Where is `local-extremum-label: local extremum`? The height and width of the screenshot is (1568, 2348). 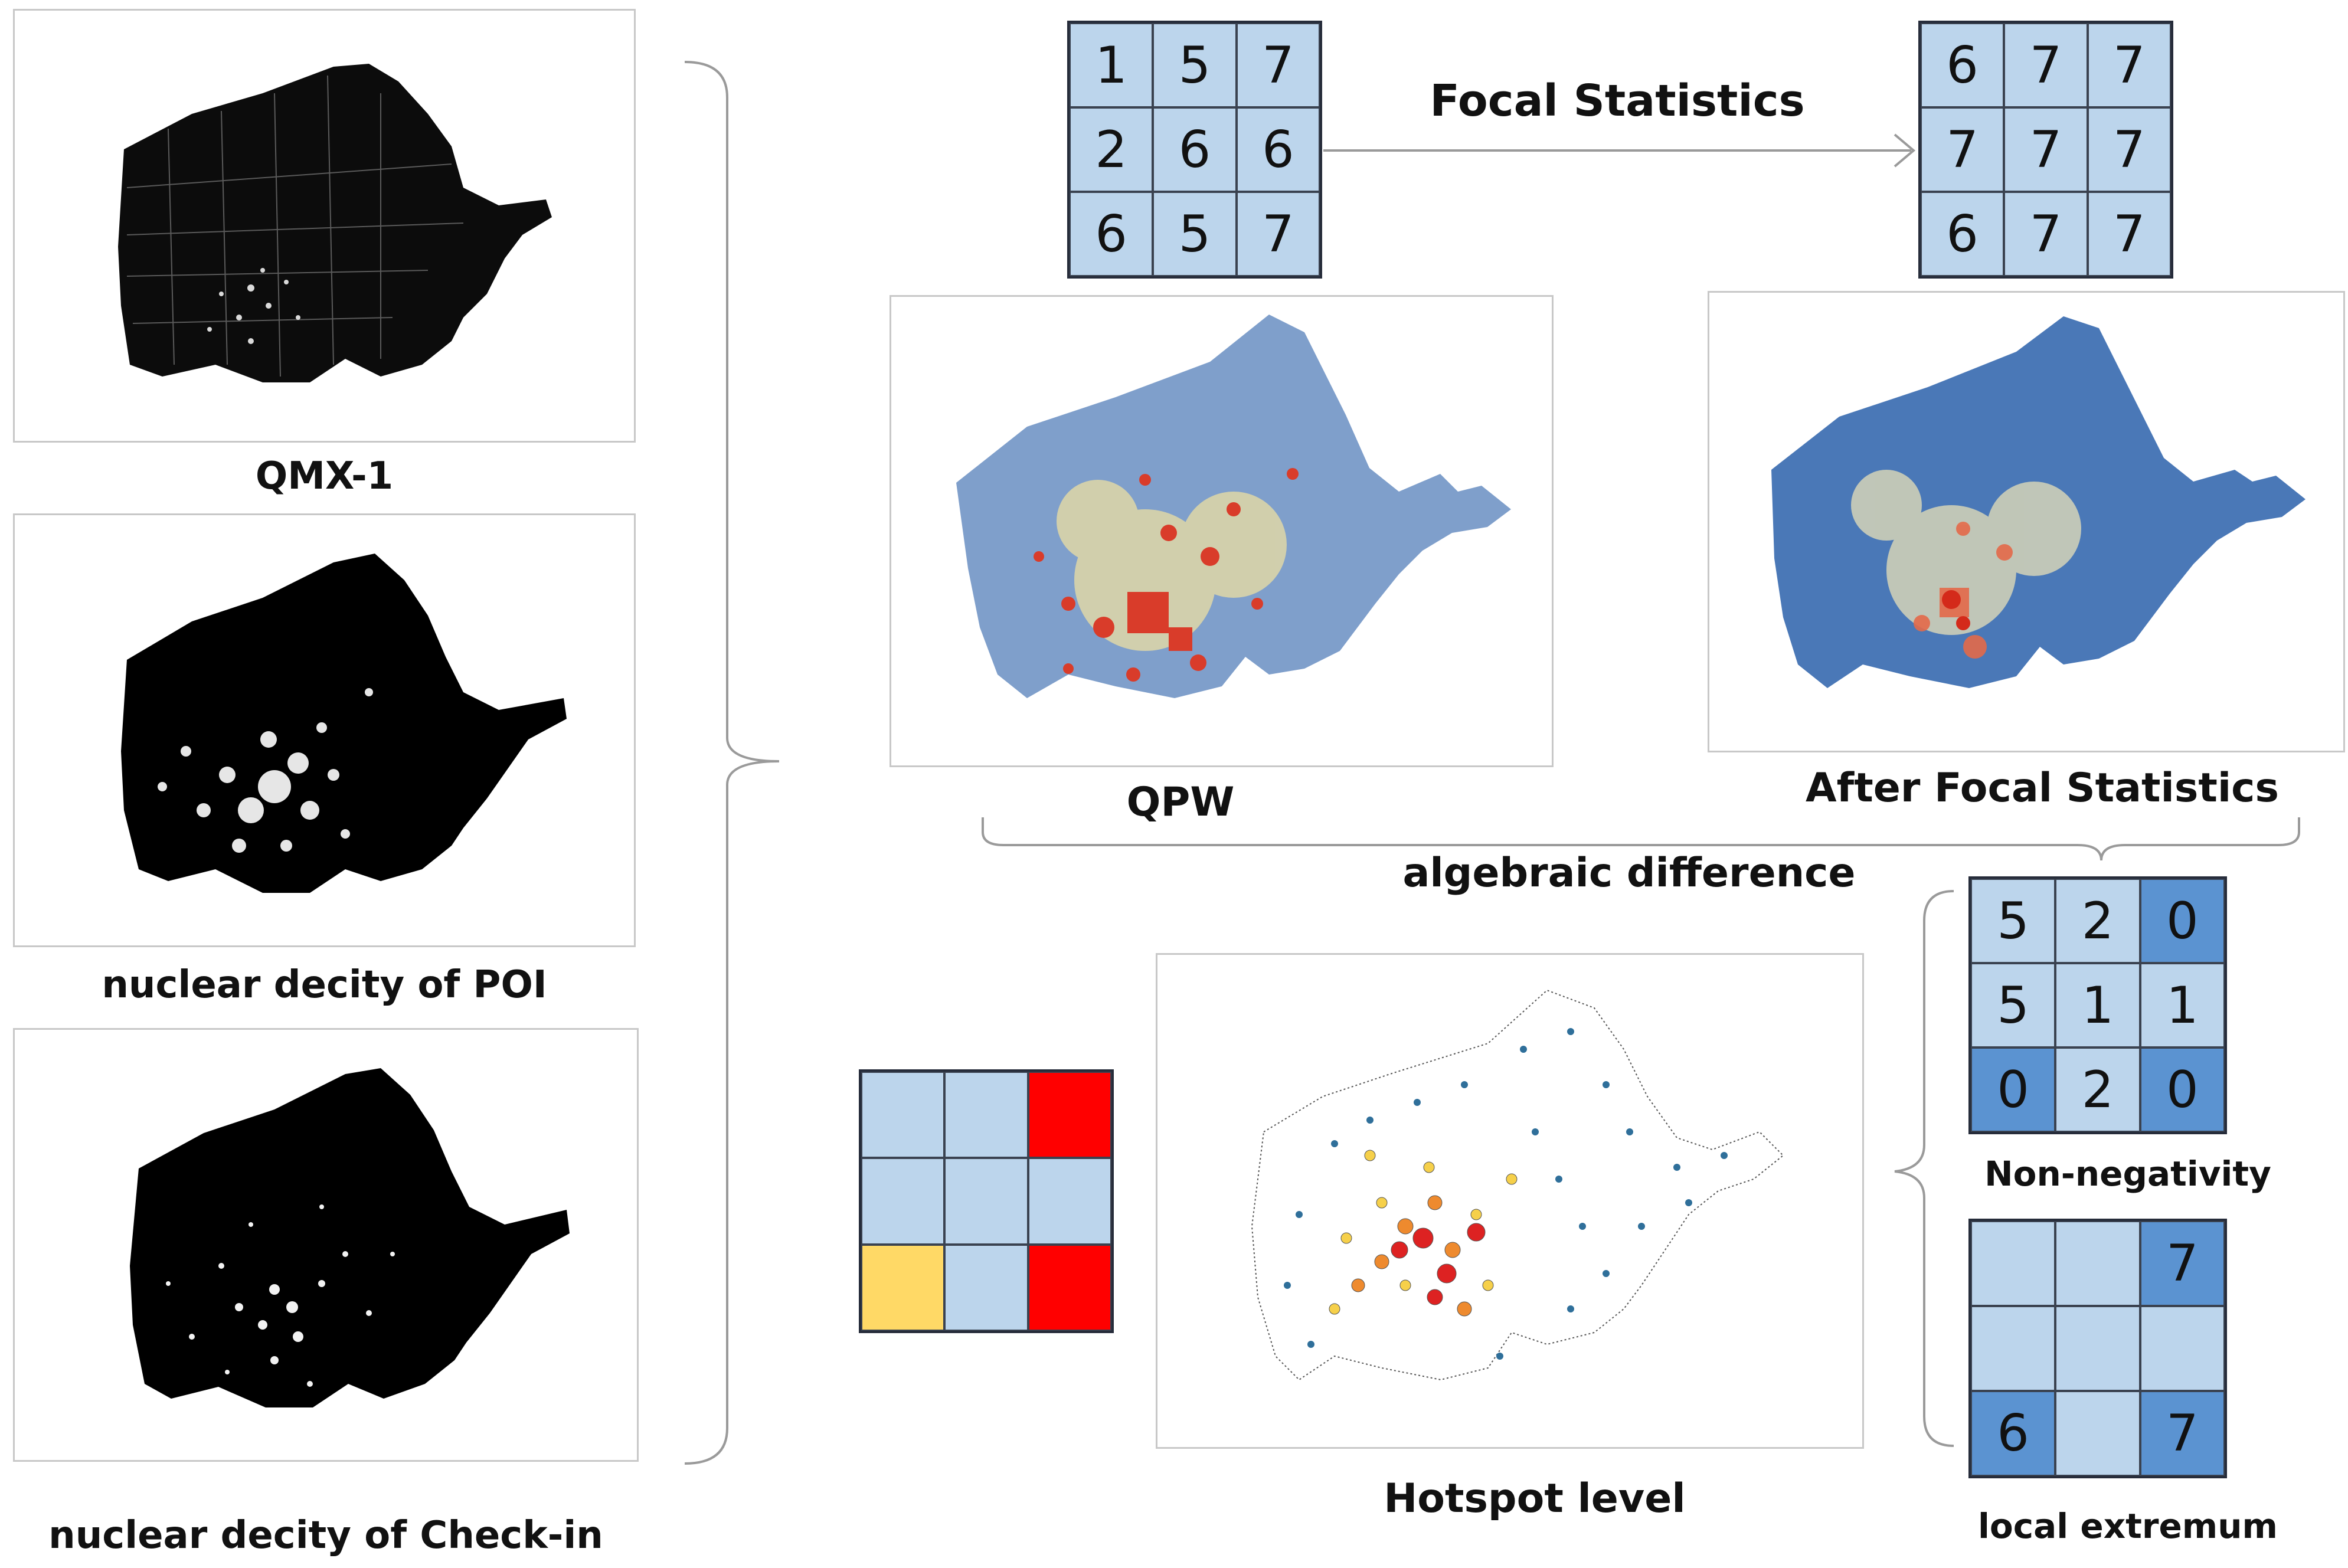
local-extremum-label: local extremum is located at coordinates (2128, 1526).